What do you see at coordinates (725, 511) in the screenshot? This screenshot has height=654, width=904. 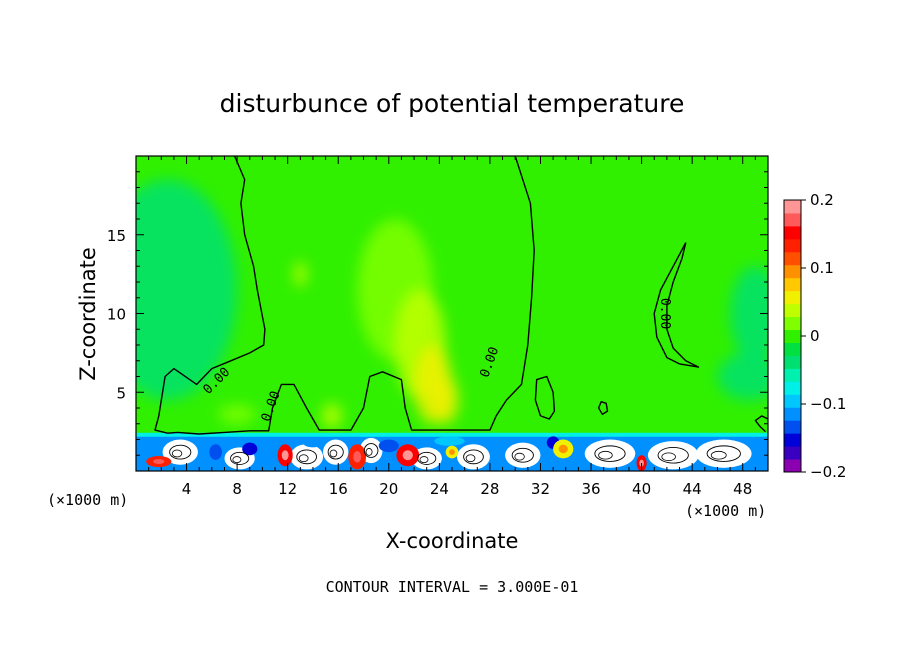 I see `x-unit-right: (×1000 m)` at bounding box center [725, 511].